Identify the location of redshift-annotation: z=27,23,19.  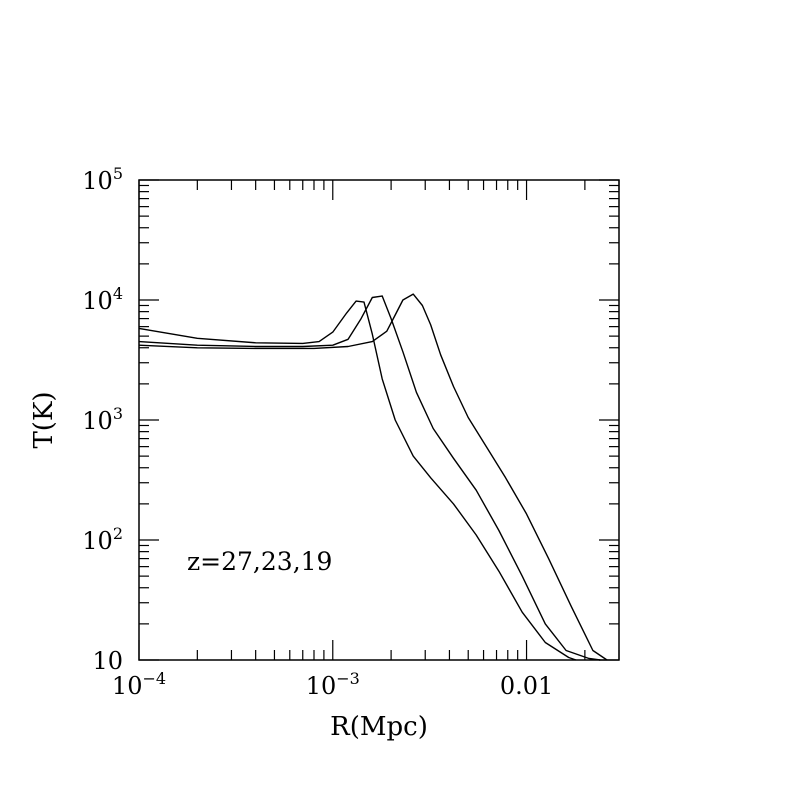
(259, 561).